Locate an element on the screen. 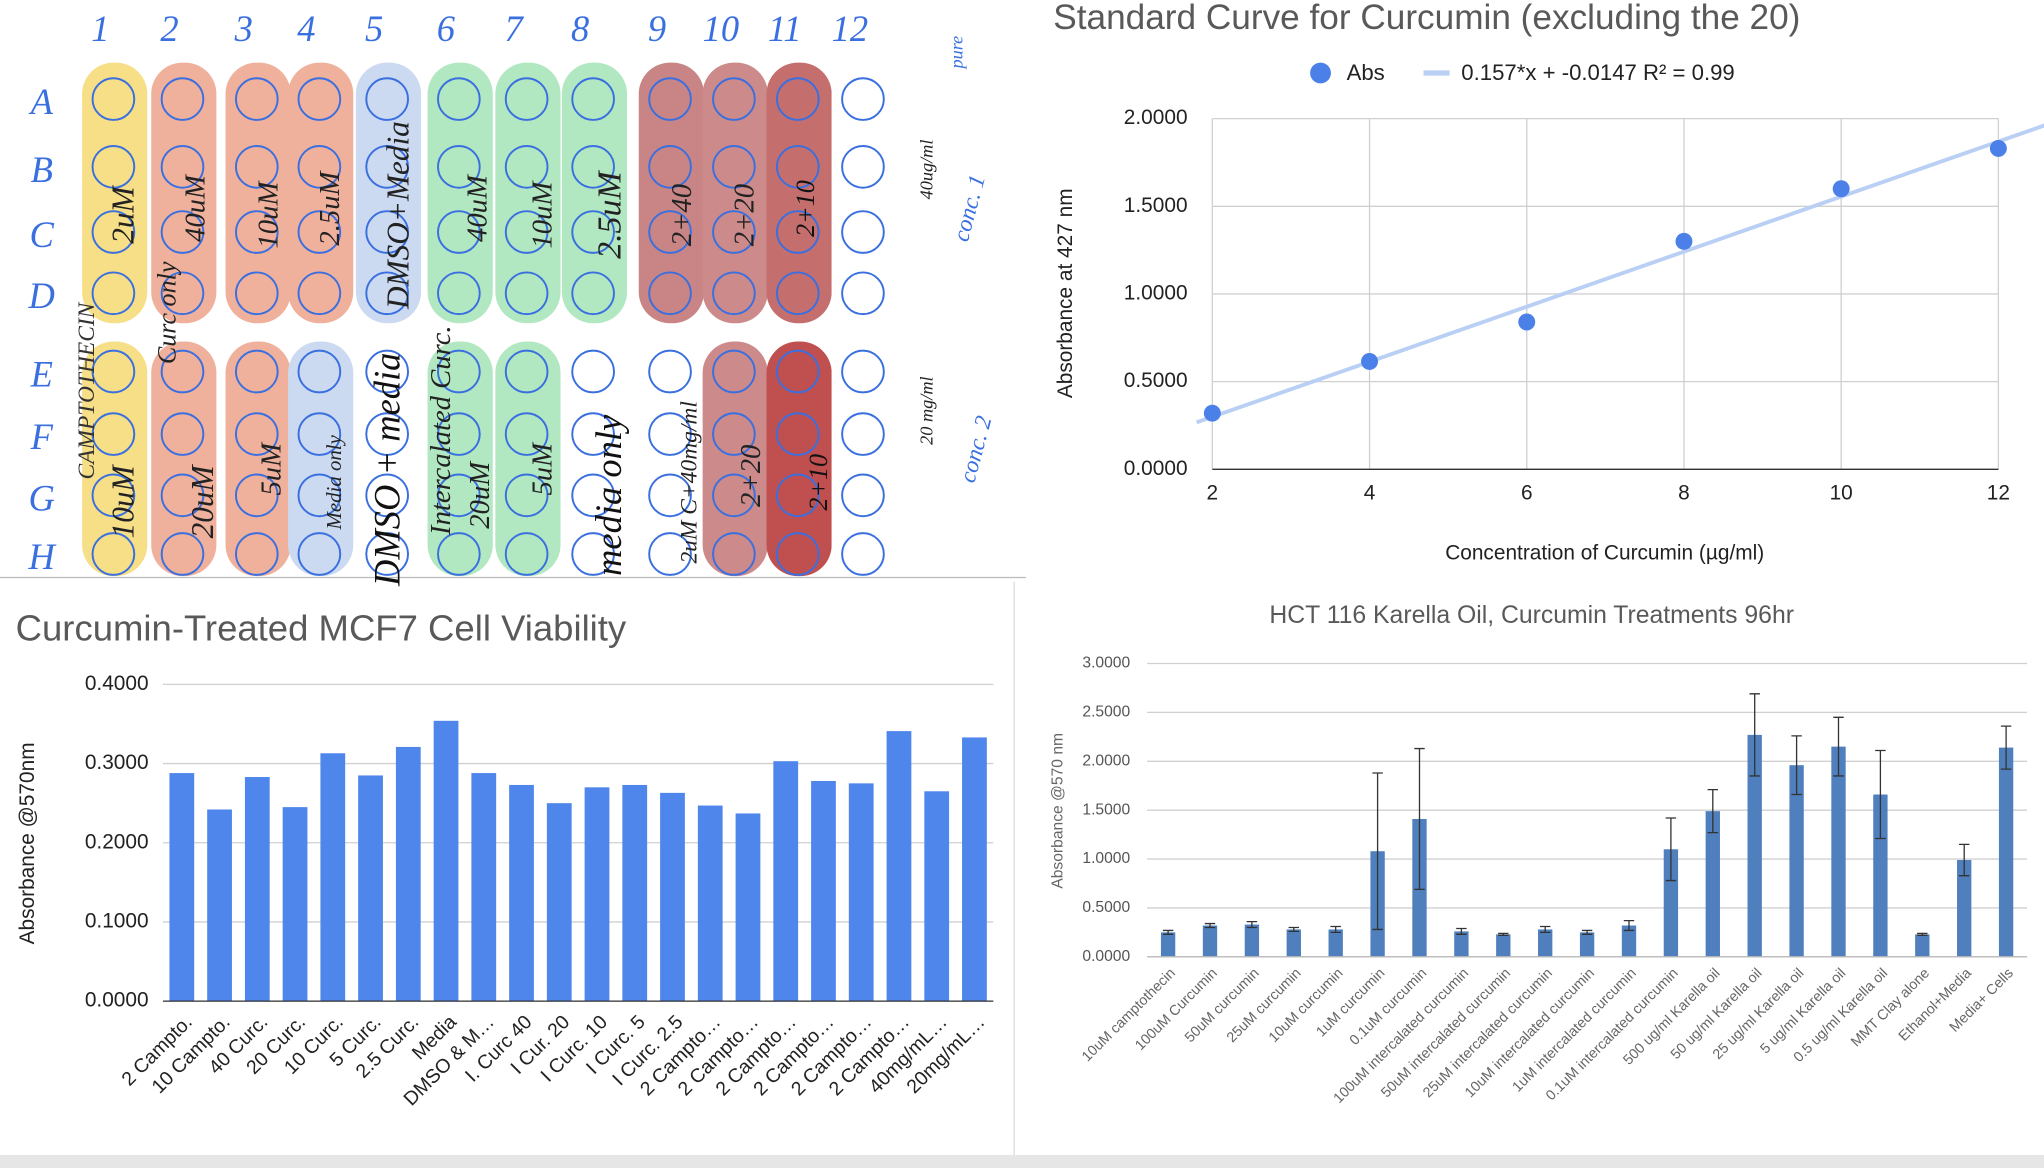 The width and height of the screenshot is (2044, 1168). x-tick-label: 10 is located at coordinates (1841, 493).